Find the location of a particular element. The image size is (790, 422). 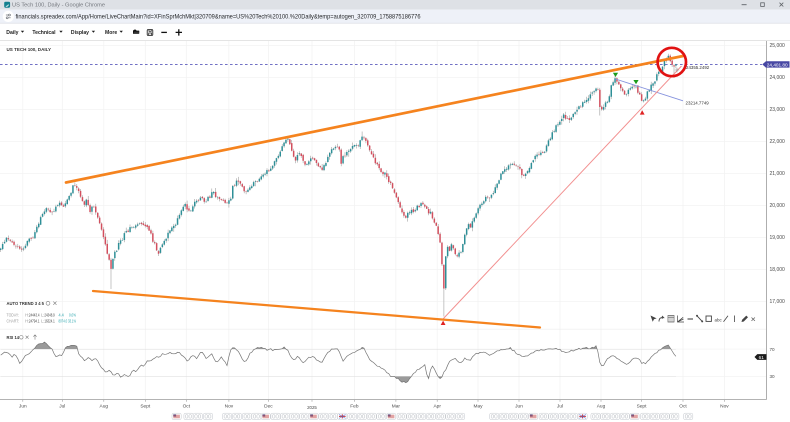

svg-text: Daily is located at coordinates (12, 33).